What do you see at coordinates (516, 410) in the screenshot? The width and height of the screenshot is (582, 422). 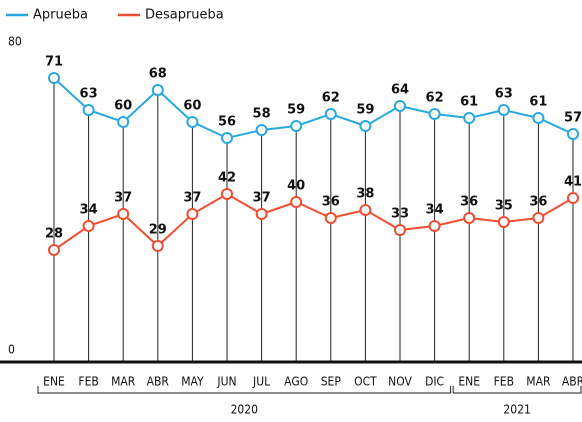 I see `group-label: 2021` at bounding box center [516, 410].